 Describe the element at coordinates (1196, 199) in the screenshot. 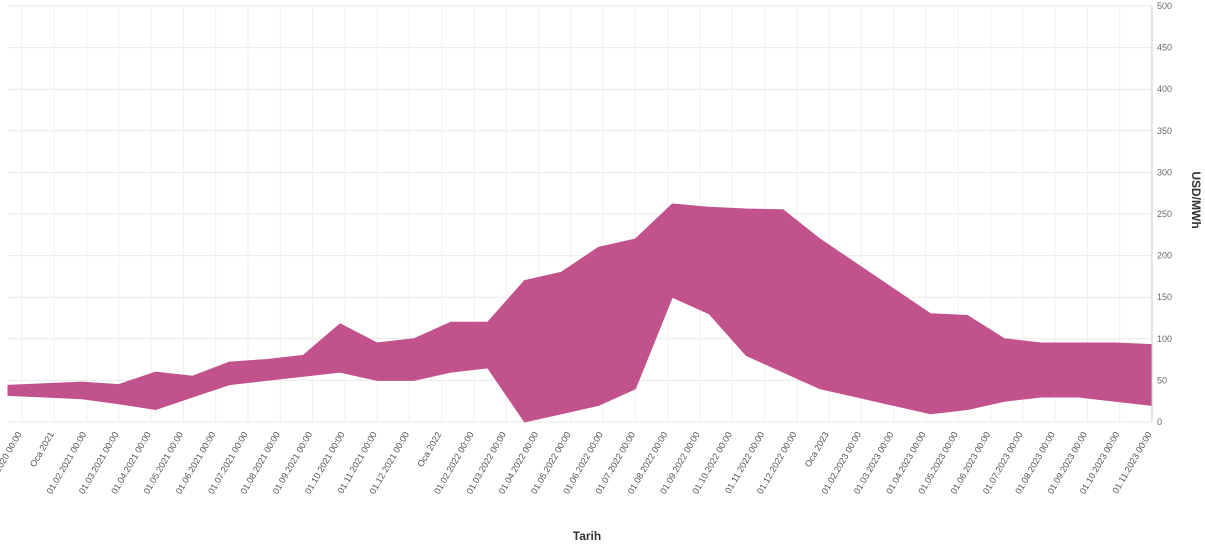

I see `y-axis-title: USD/MWh` at that location.